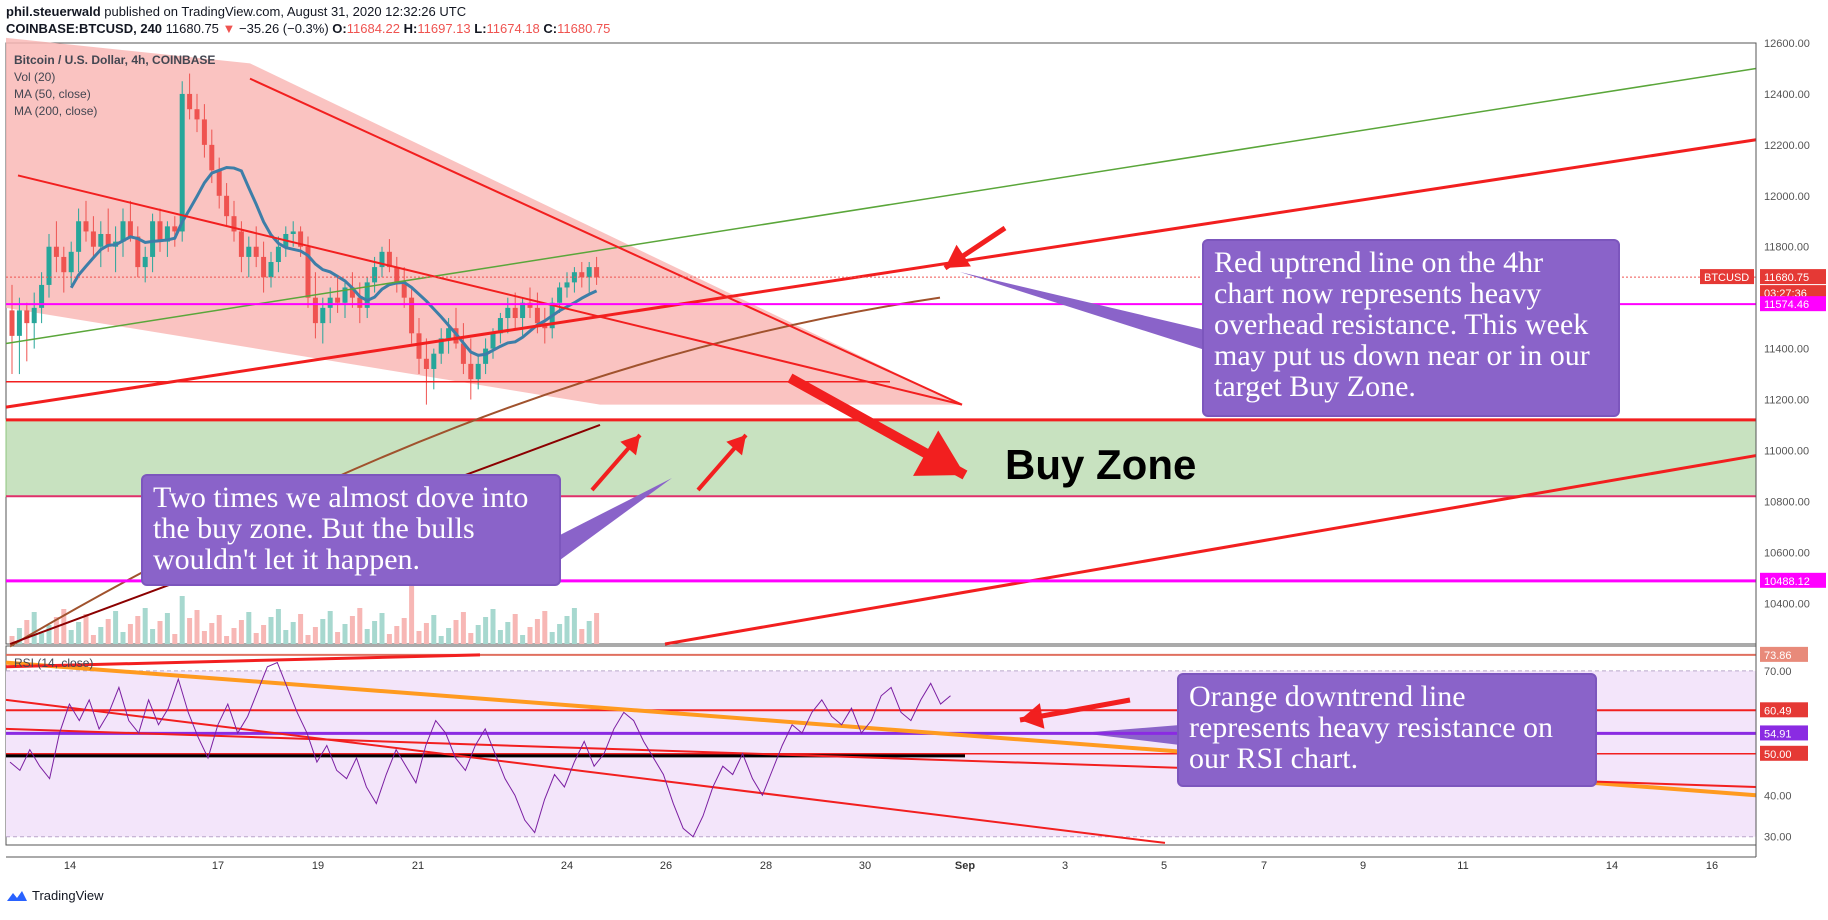 The width and height of the screenshot is (1828, 920). What do you see at coordinates (56, 111) in the screenshot?
I see `legend-ma200: MA (200, close)` at bounding box center [56, 111].